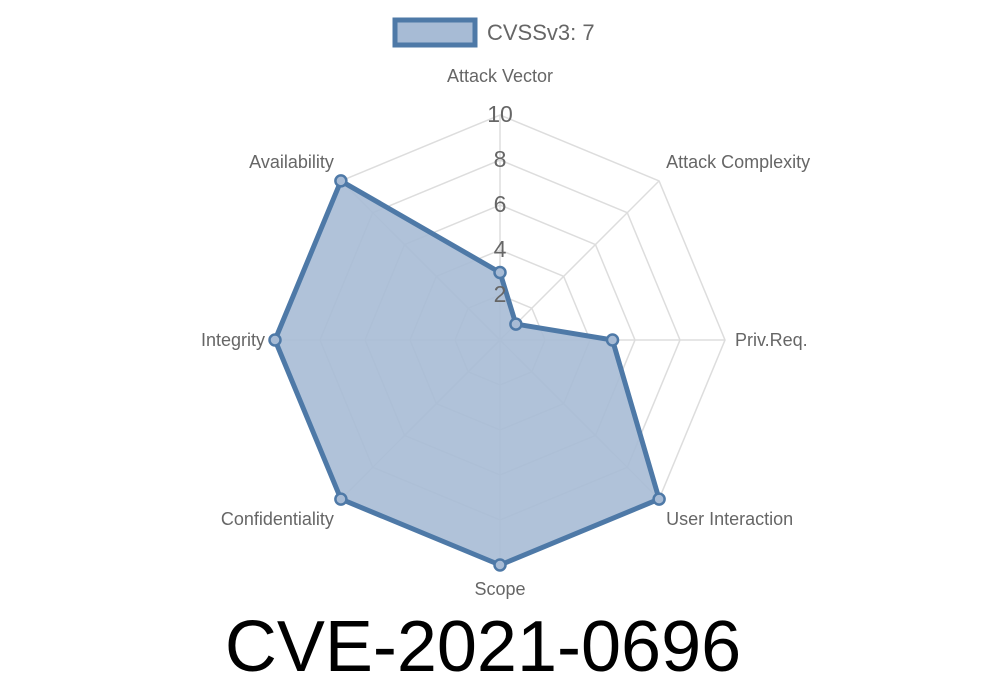 The height and width of the screenshot is (700, 1000). What do you see at coordinates (500, 159) in the screenshot?
I see `tick-label: 8` at bounding box center [500, 159].